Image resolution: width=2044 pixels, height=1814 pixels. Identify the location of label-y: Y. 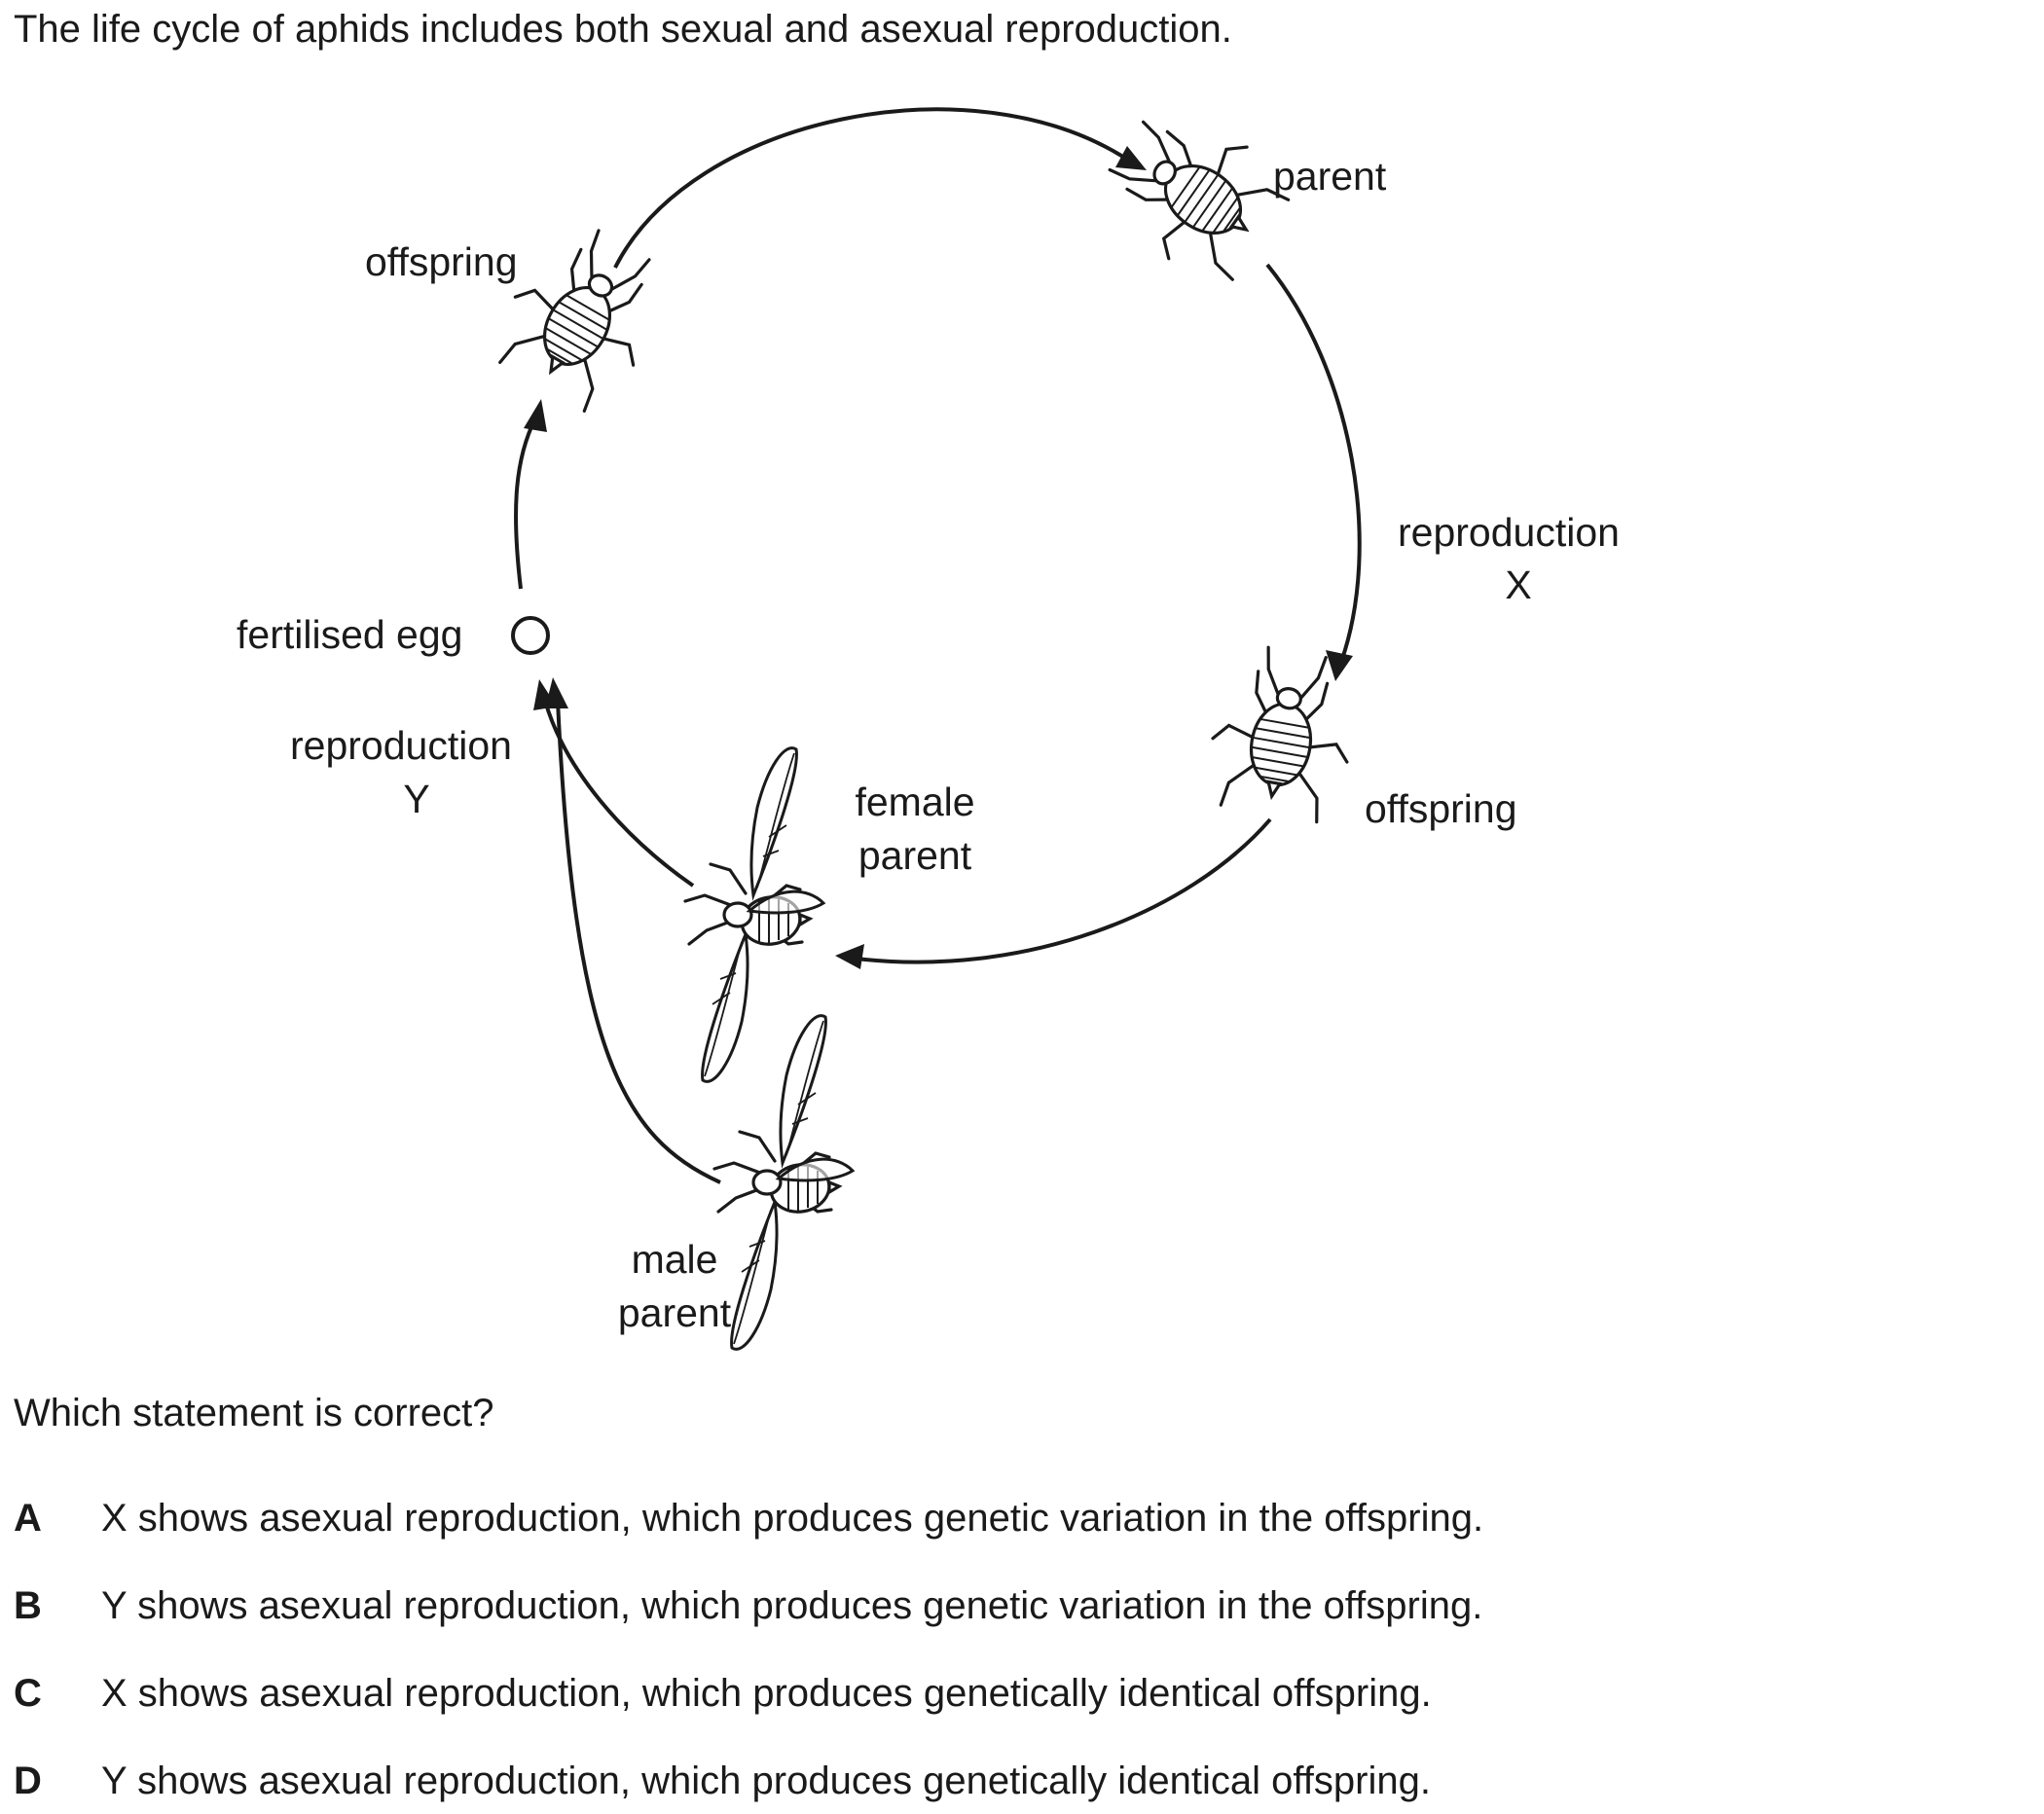
(416, 799).